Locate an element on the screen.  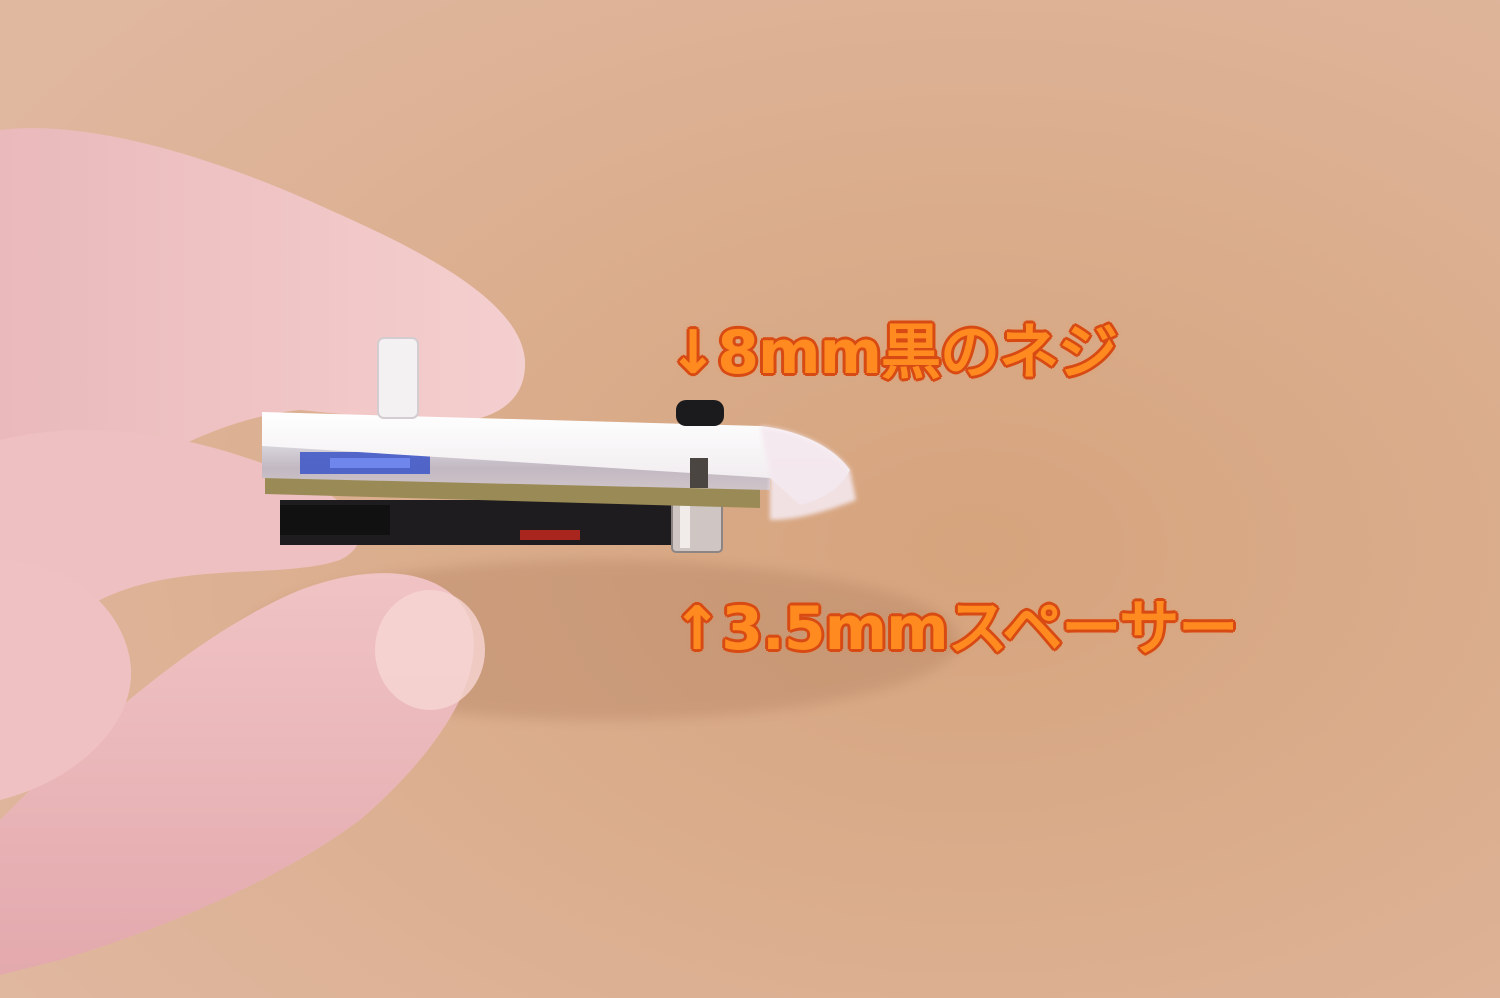
black-screw is located at coordinates (700, 413).